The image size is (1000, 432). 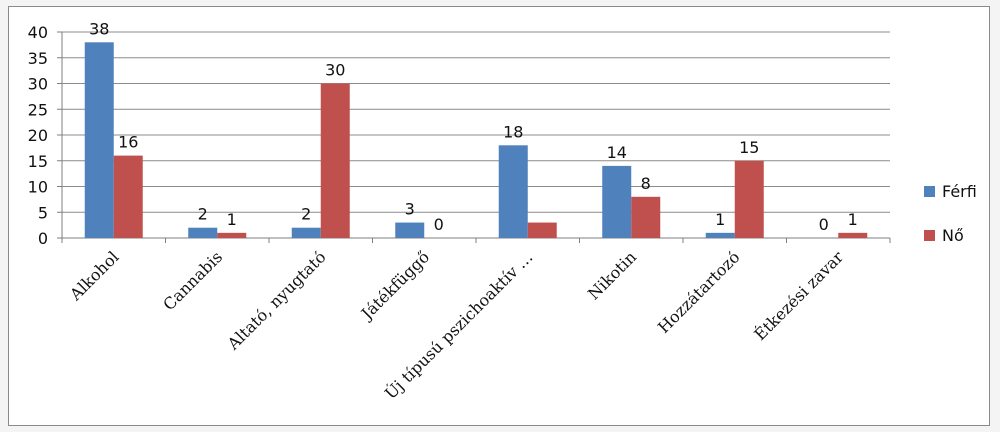 I want to click on data-label: 8, so click(x=646, y=183).